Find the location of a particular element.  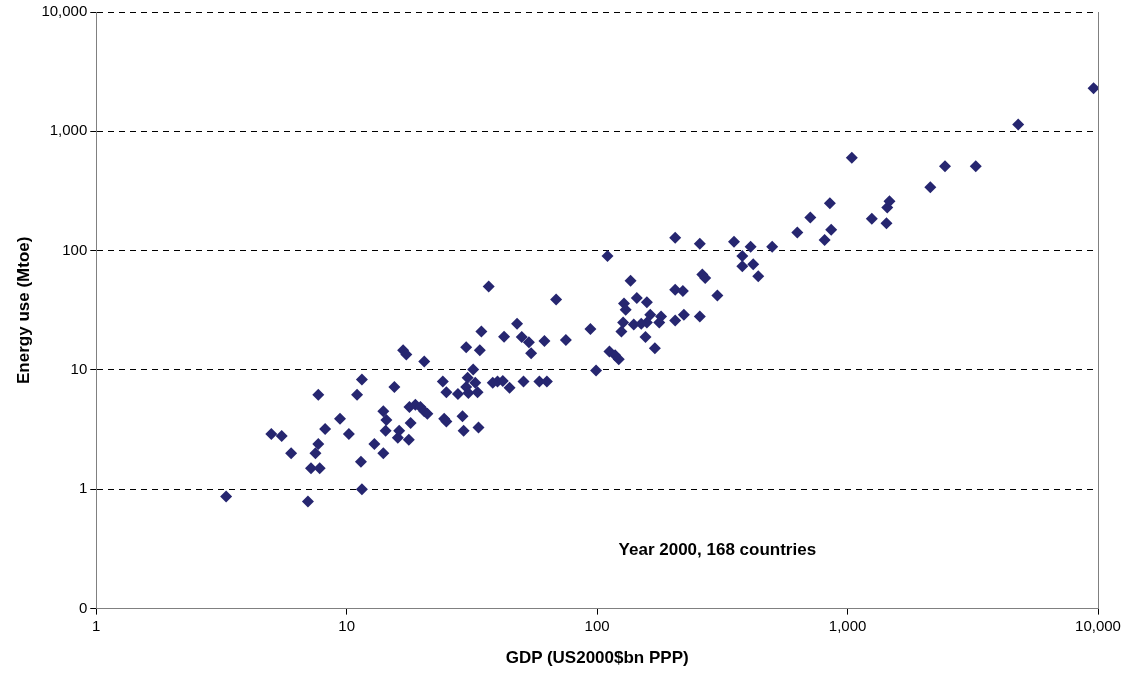

x-tick-label: 10 is located at coordinates (347, 625).